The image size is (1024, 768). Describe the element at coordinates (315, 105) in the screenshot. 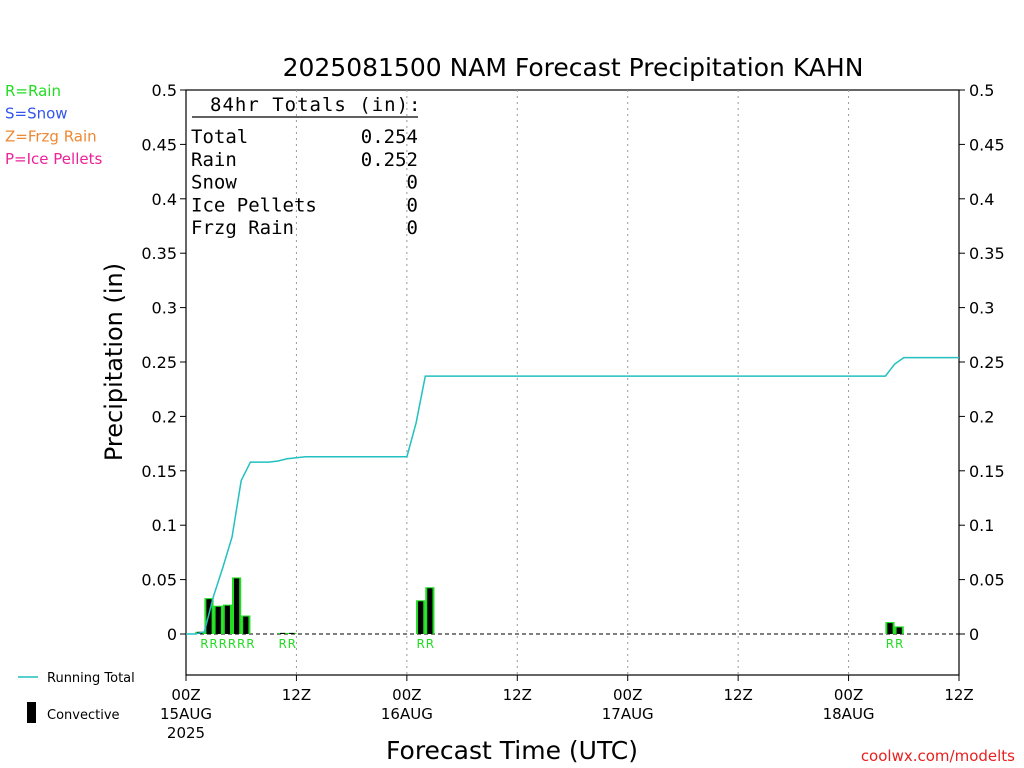

I see `totals-header: 84hr Totals (in):` at that location.